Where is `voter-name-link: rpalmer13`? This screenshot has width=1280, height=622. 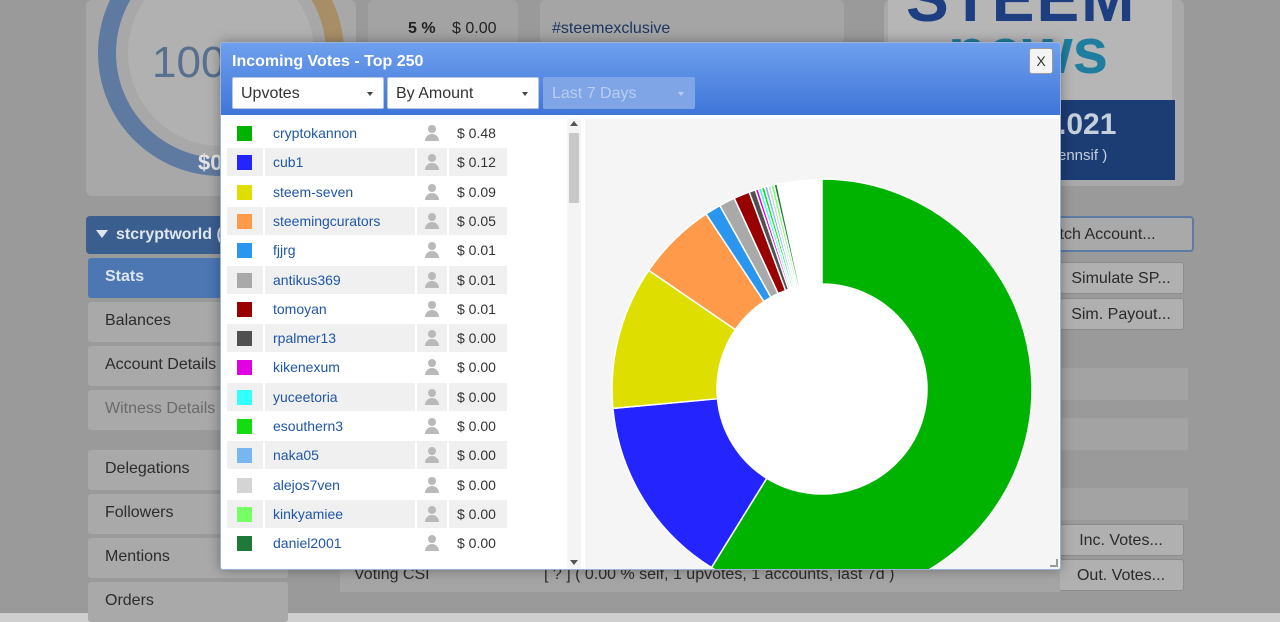 voter-name-link: rpalmer13 is located at coordinates (305, 338).